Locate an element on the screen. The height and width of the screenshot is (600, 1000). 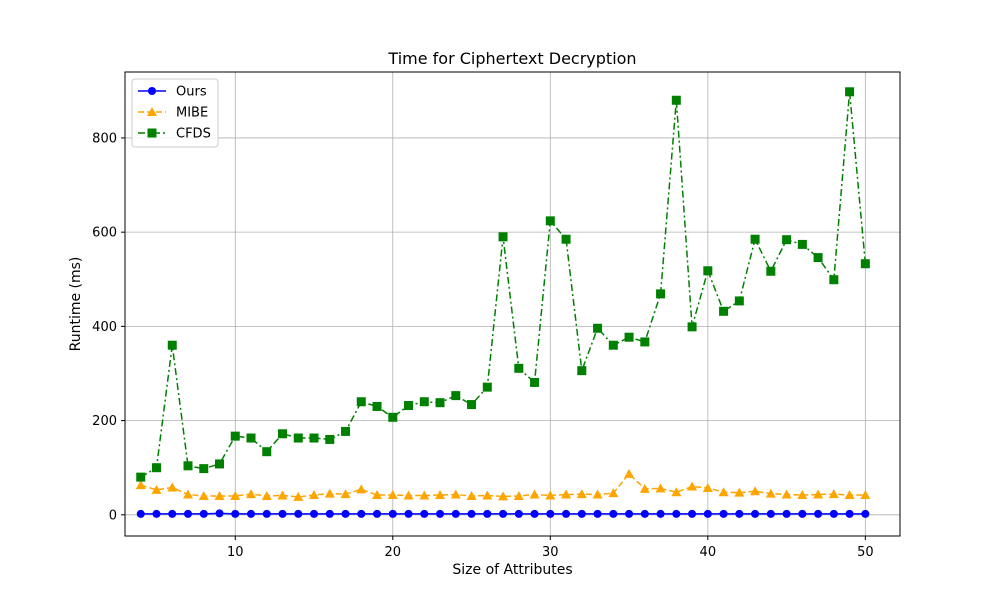
legend-label-cfds: CFDS is located at coordinates (193, 134).